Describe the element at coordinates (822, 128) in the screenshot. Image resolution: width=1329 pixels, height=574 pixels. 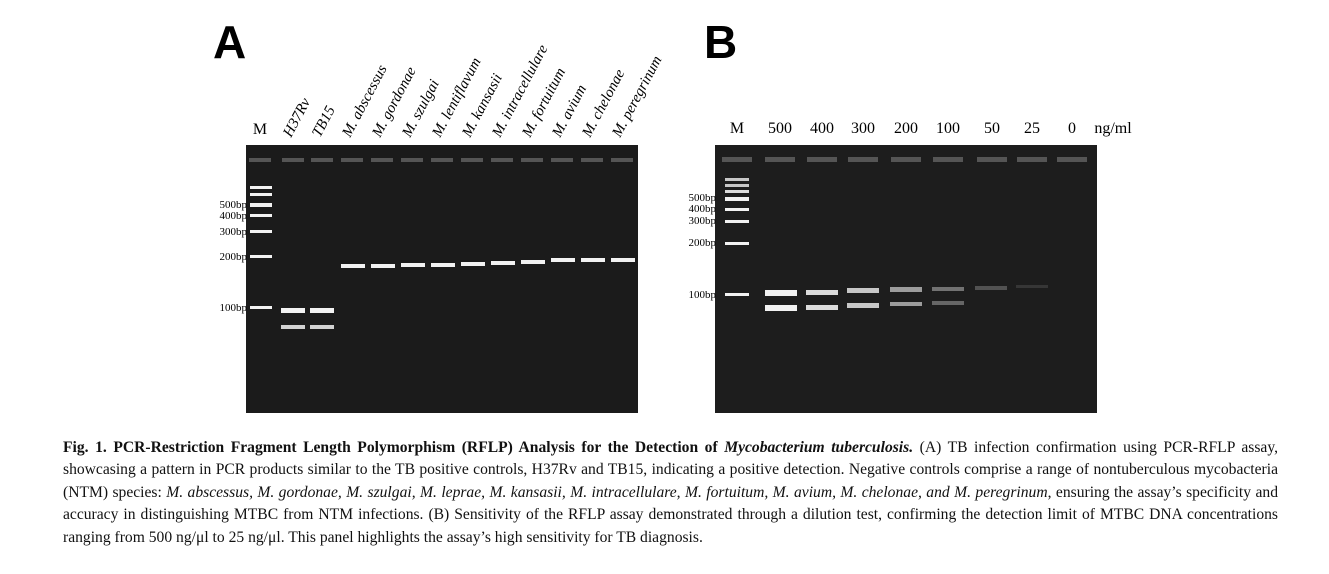
I see `lane-label: 400` at that location.